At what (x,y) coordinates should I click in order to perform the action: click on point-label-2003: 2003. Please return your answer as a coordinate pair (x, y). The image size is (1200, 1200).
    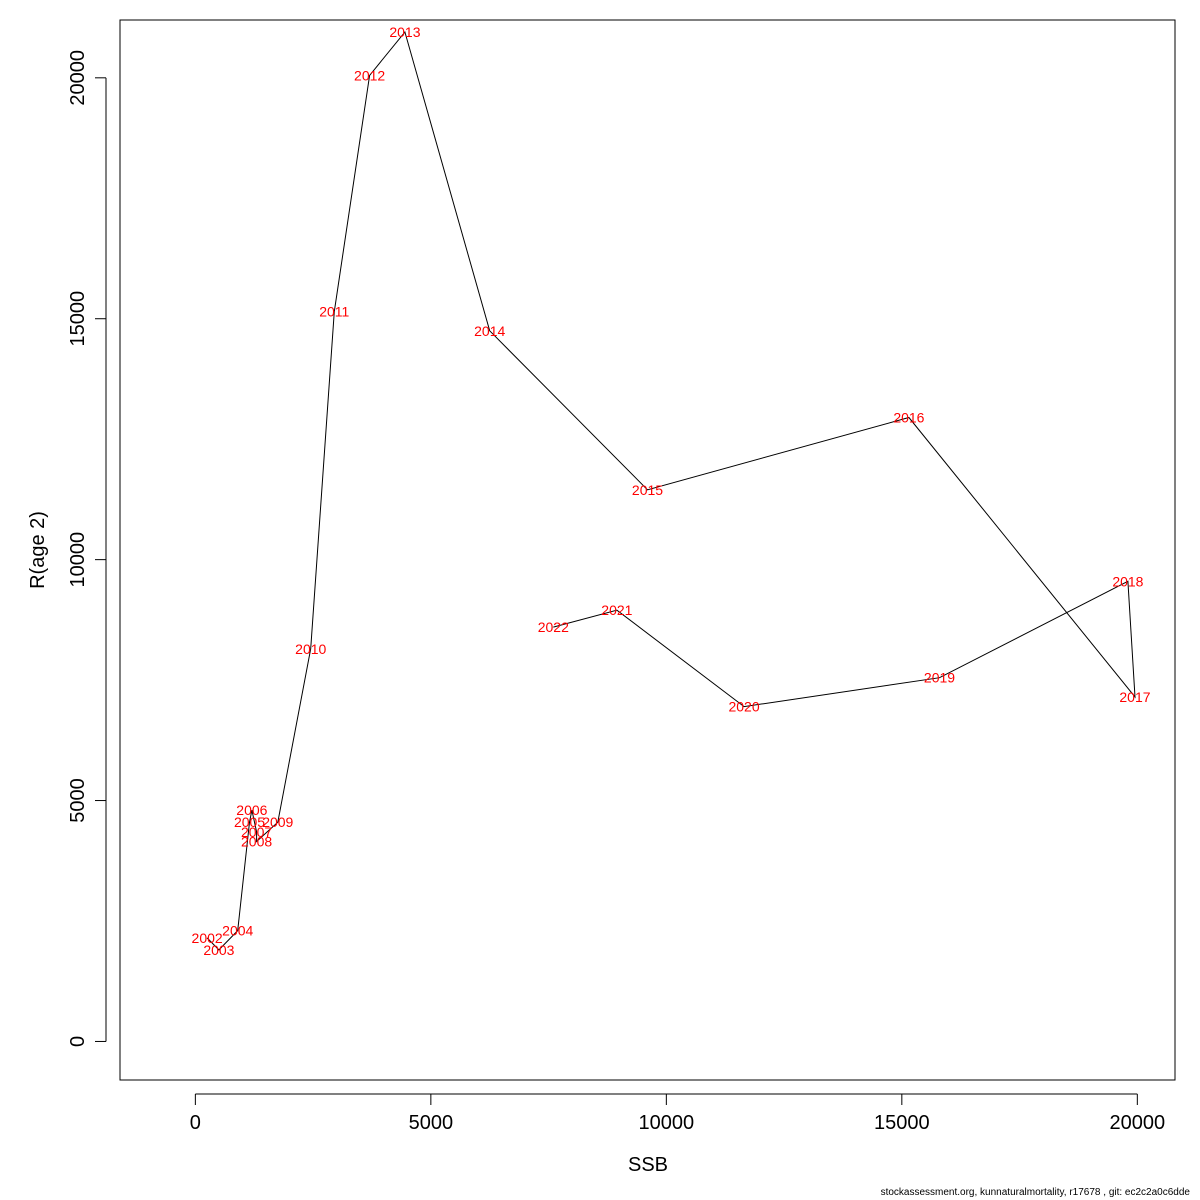
    Looking at the image, I should click on (218, 950).